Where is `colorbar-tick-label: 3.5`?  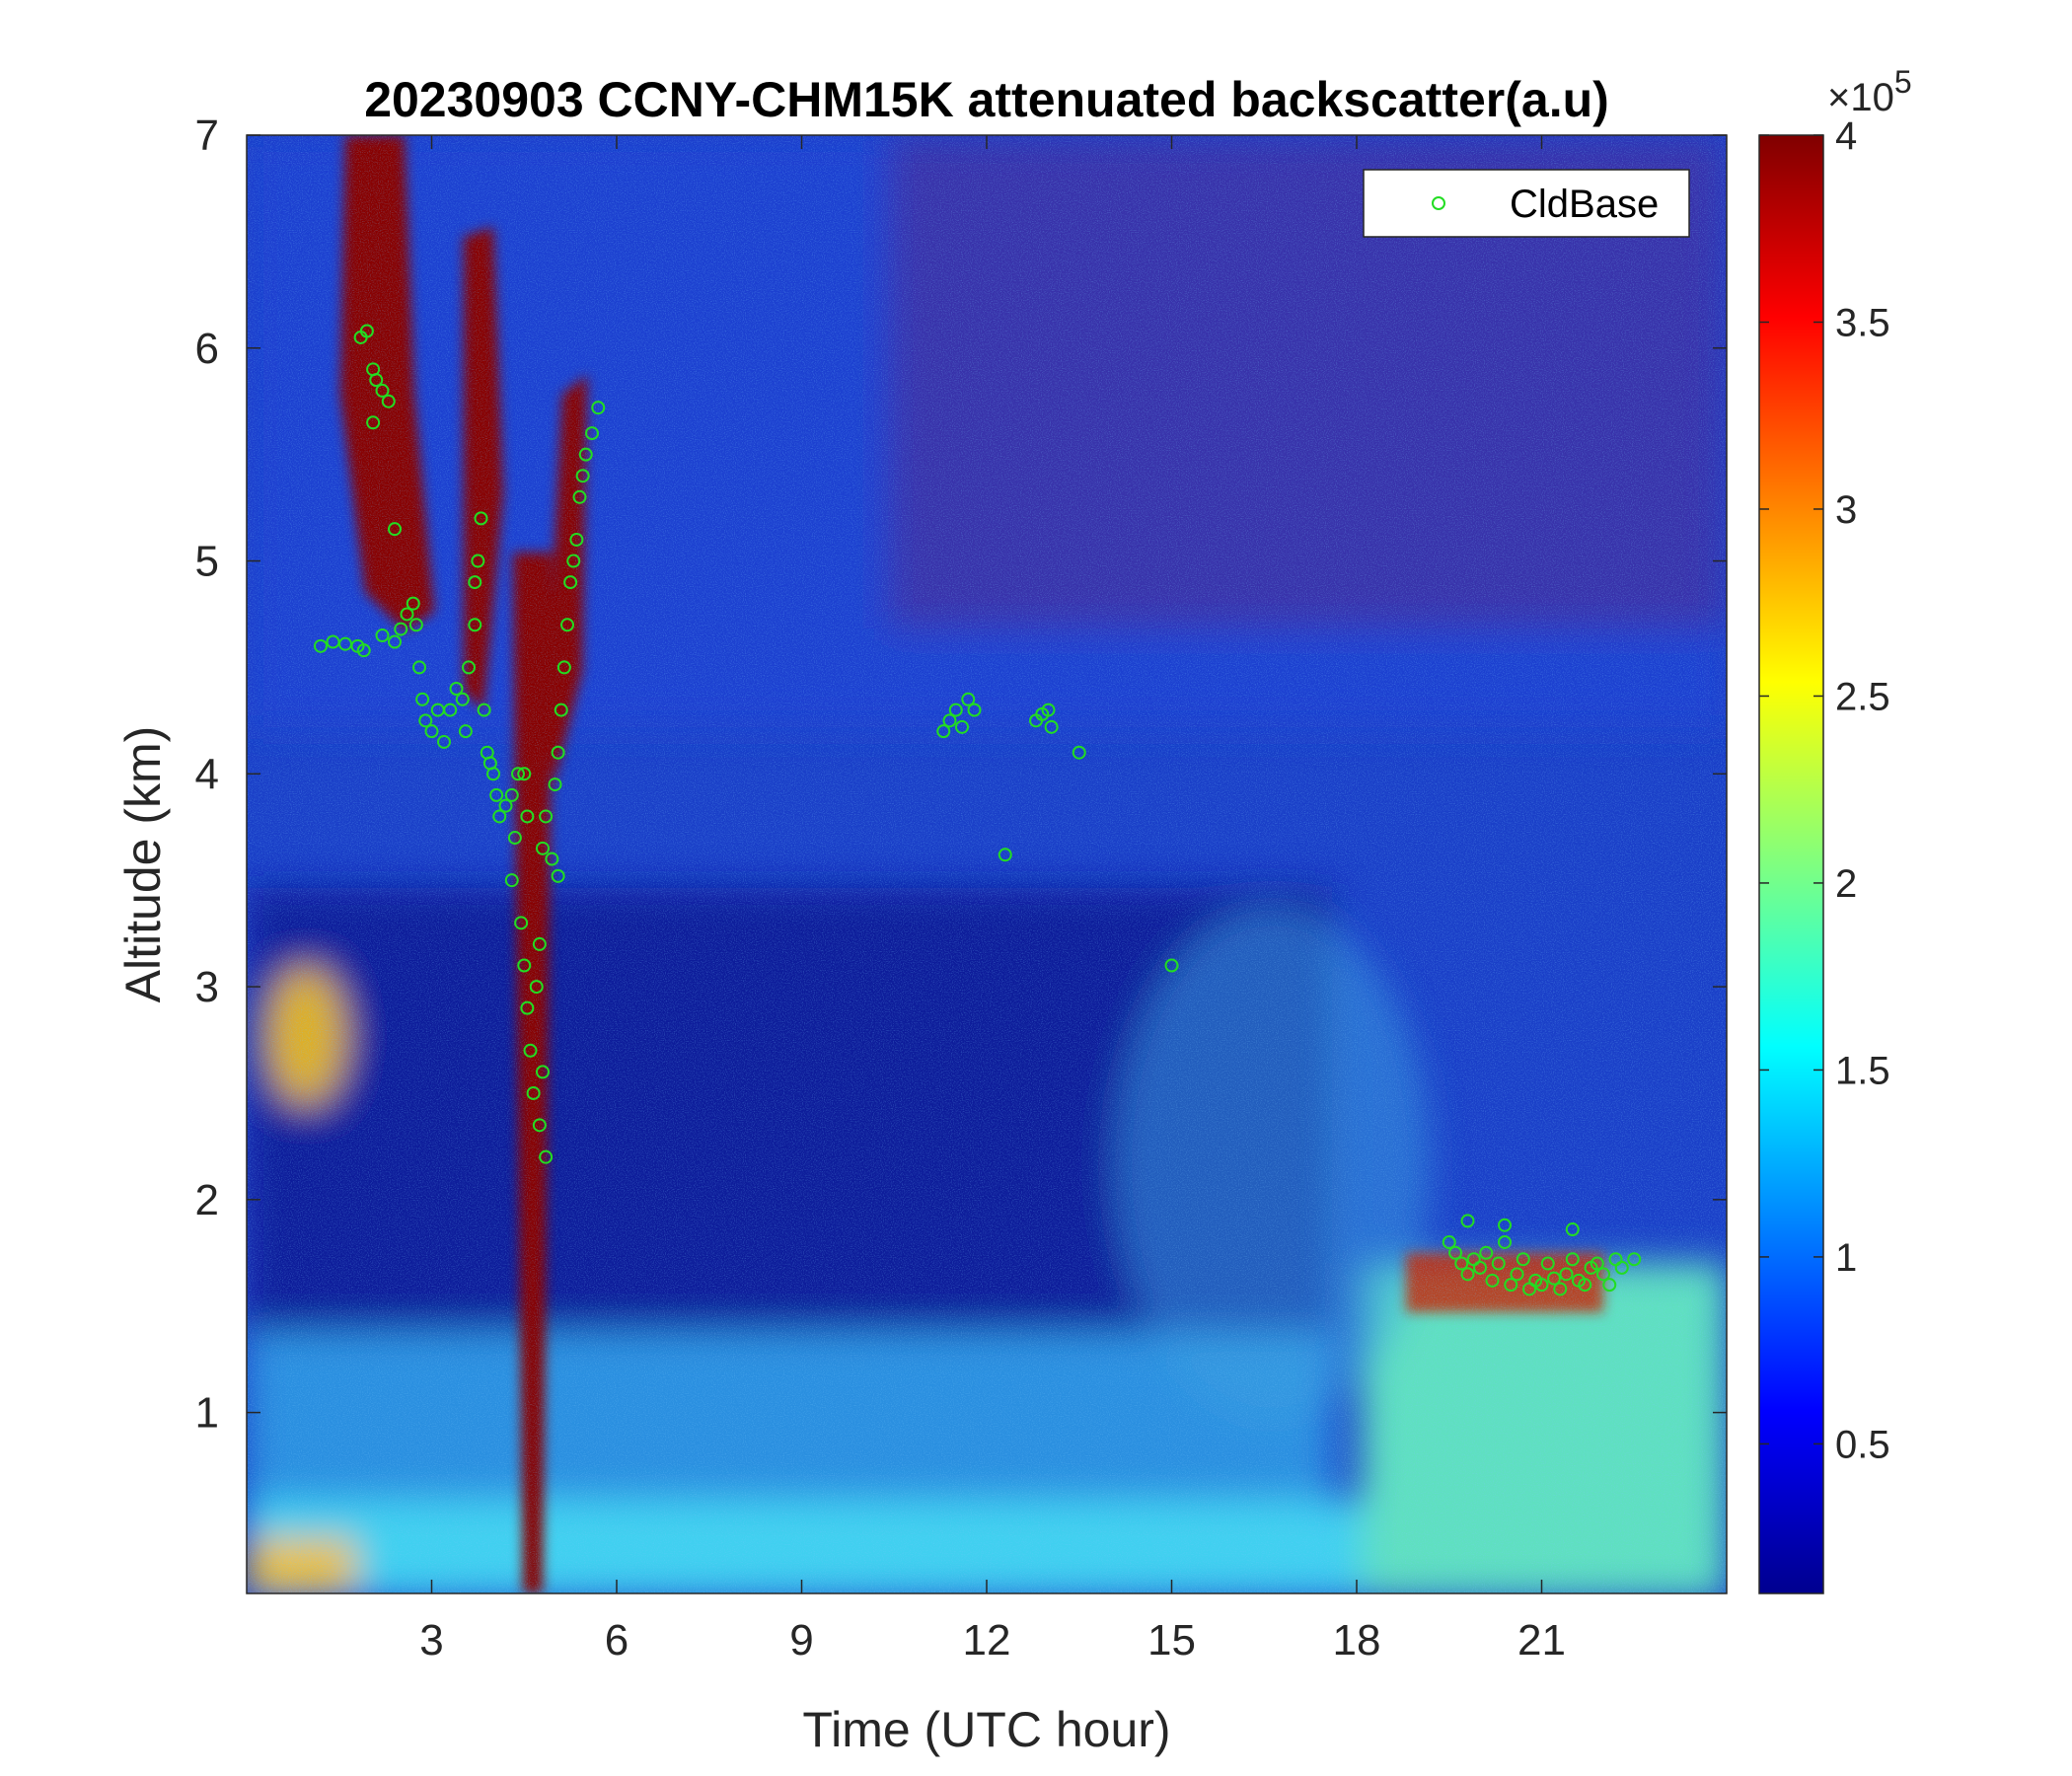
colorbar-tick-label: 3.5 is located at coordinates (1862, 322).